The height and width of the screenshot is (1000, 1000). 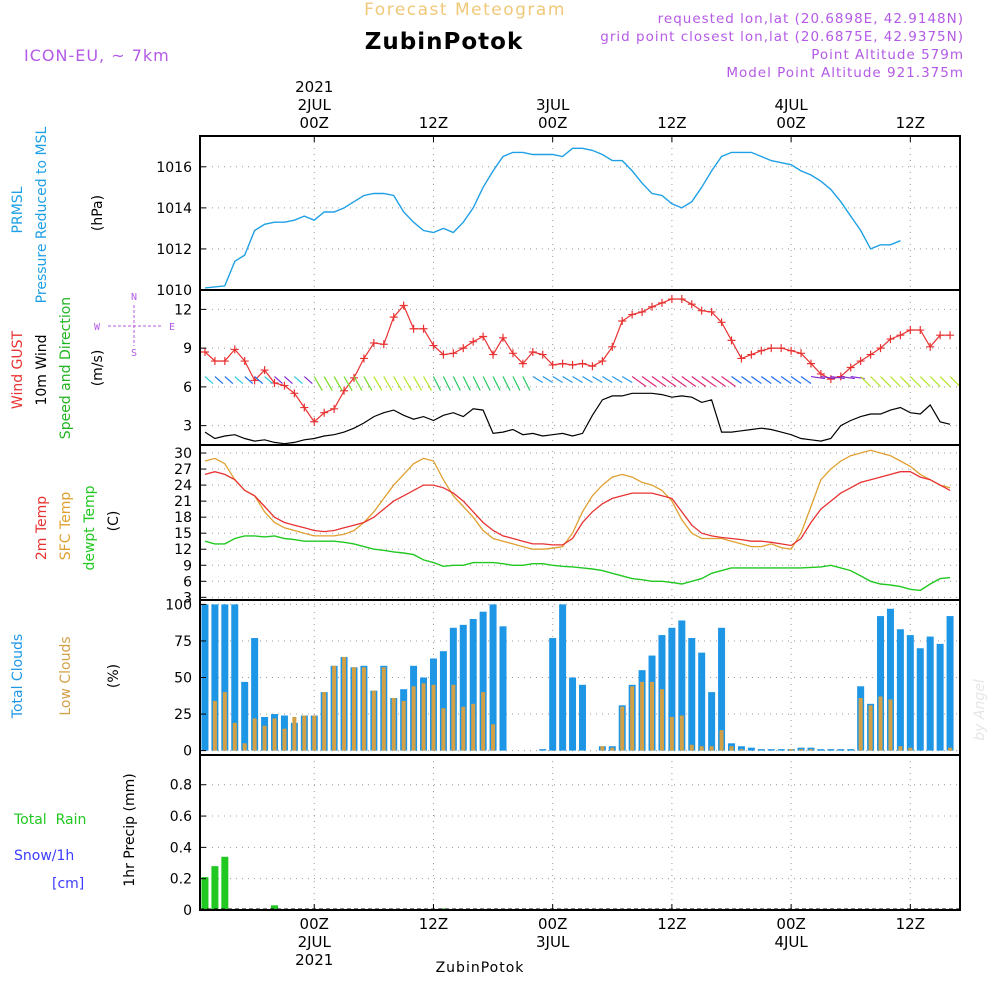 What do you see at coordinates (183, 518) in the screenshot?
I see `y-tick-label: 18` at bounding box center [183, 518].